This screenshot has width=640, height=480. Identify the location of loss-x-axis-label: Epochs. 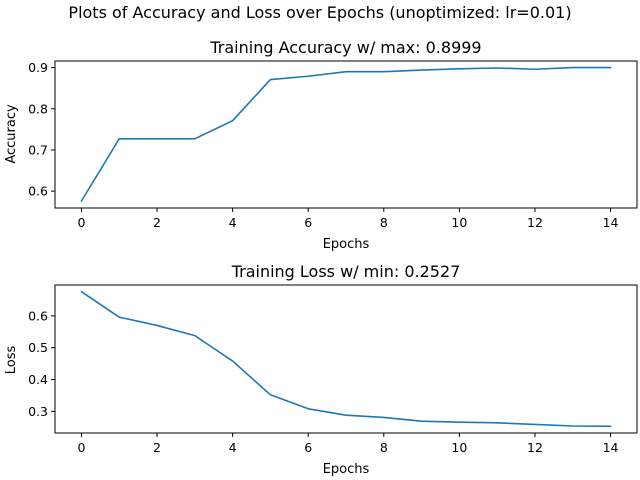
(346, 469).